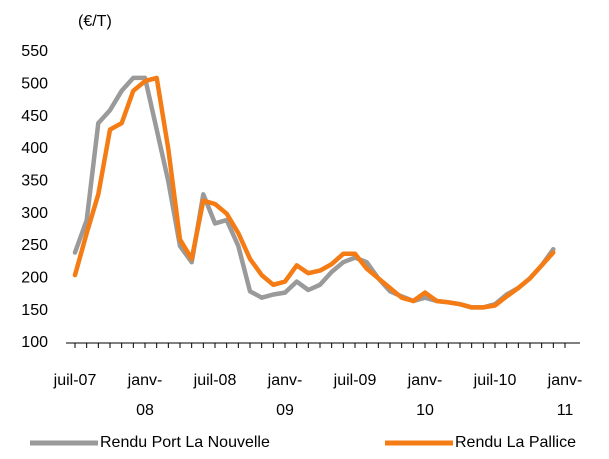  I want to click on y-tick-label: 250, so click(34, 245).